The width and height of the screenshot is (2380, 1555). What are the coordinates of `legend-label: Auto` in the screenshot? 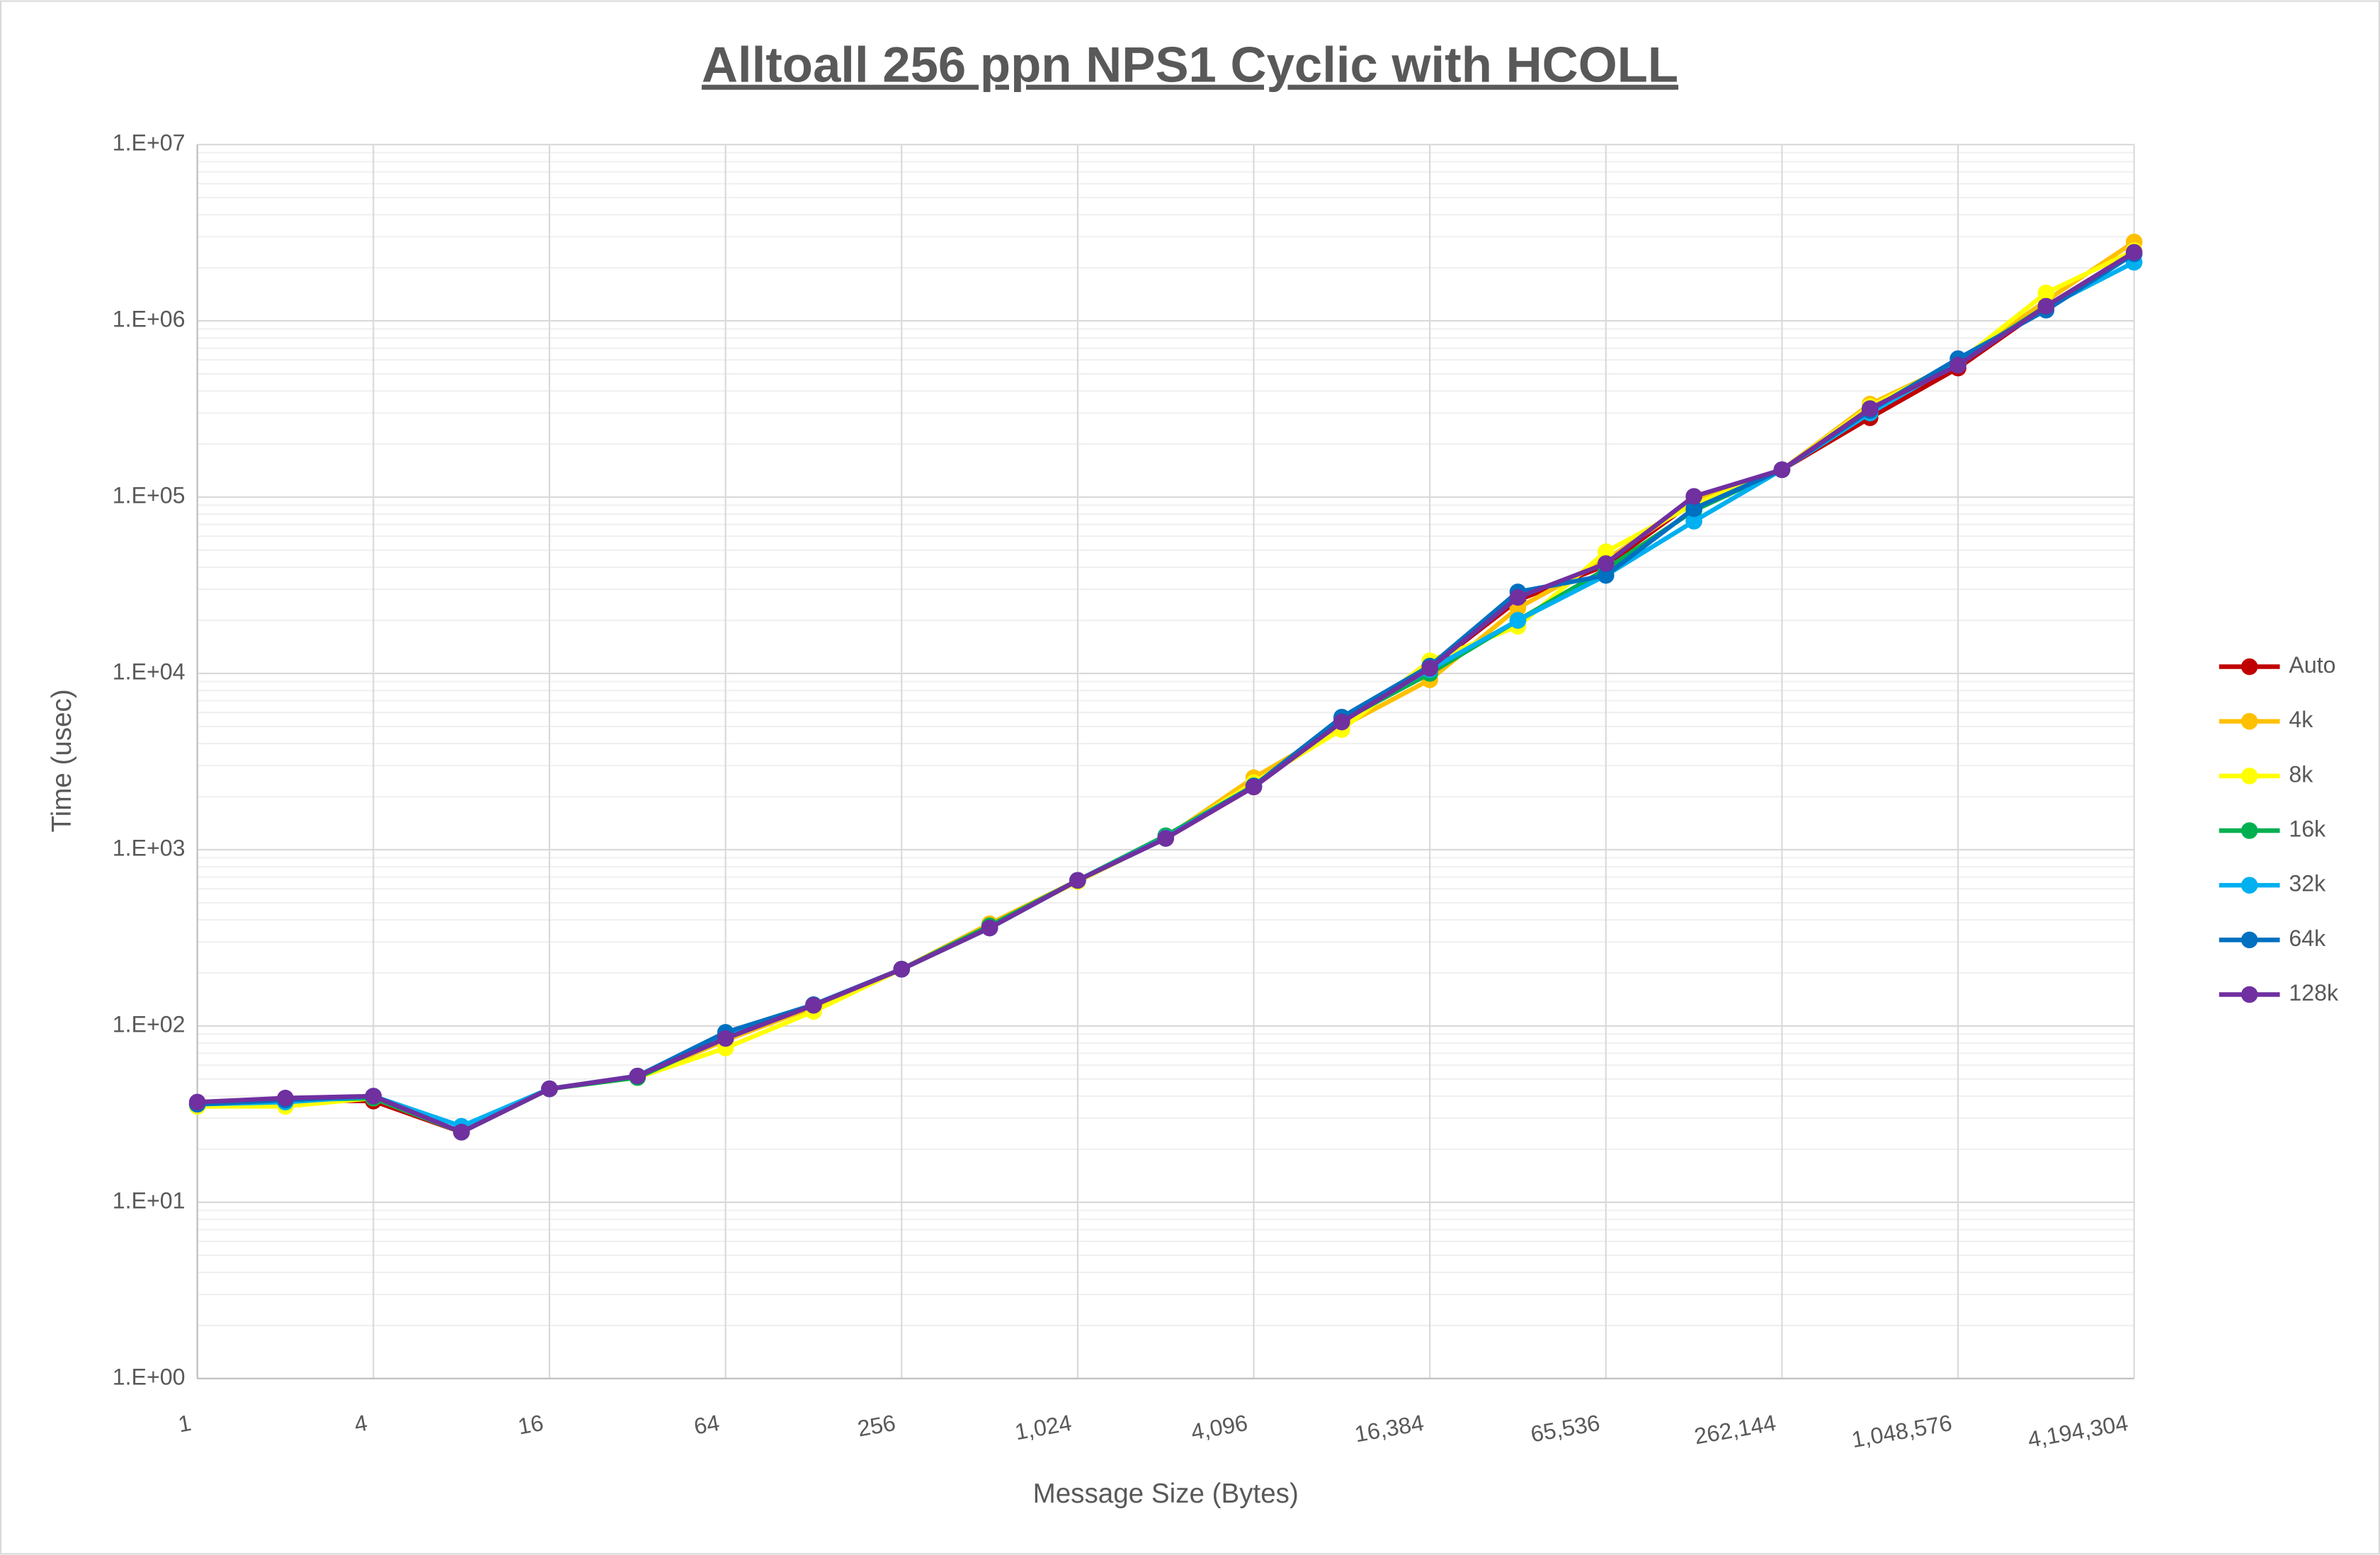 It's located at (2312, 665).